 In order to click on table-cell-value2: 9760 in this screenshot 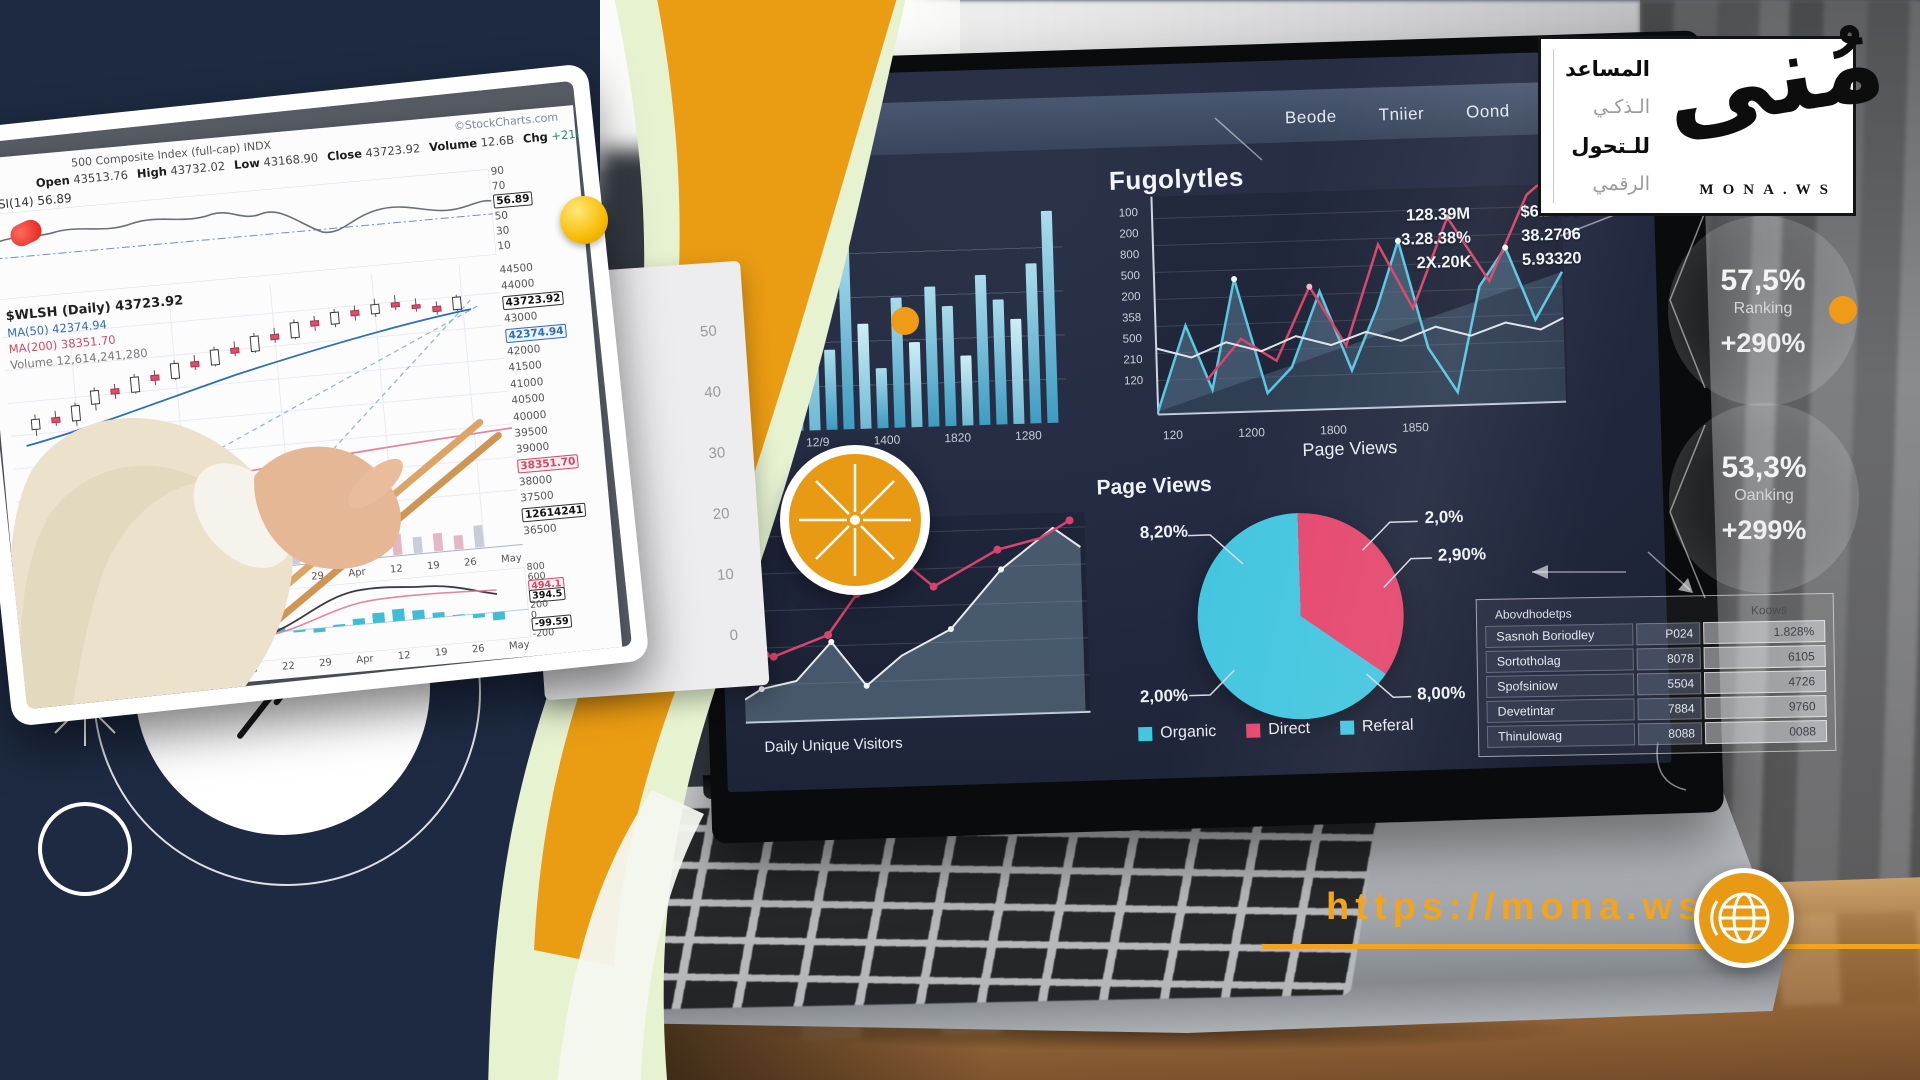, I will do `click(1765, 707)`.